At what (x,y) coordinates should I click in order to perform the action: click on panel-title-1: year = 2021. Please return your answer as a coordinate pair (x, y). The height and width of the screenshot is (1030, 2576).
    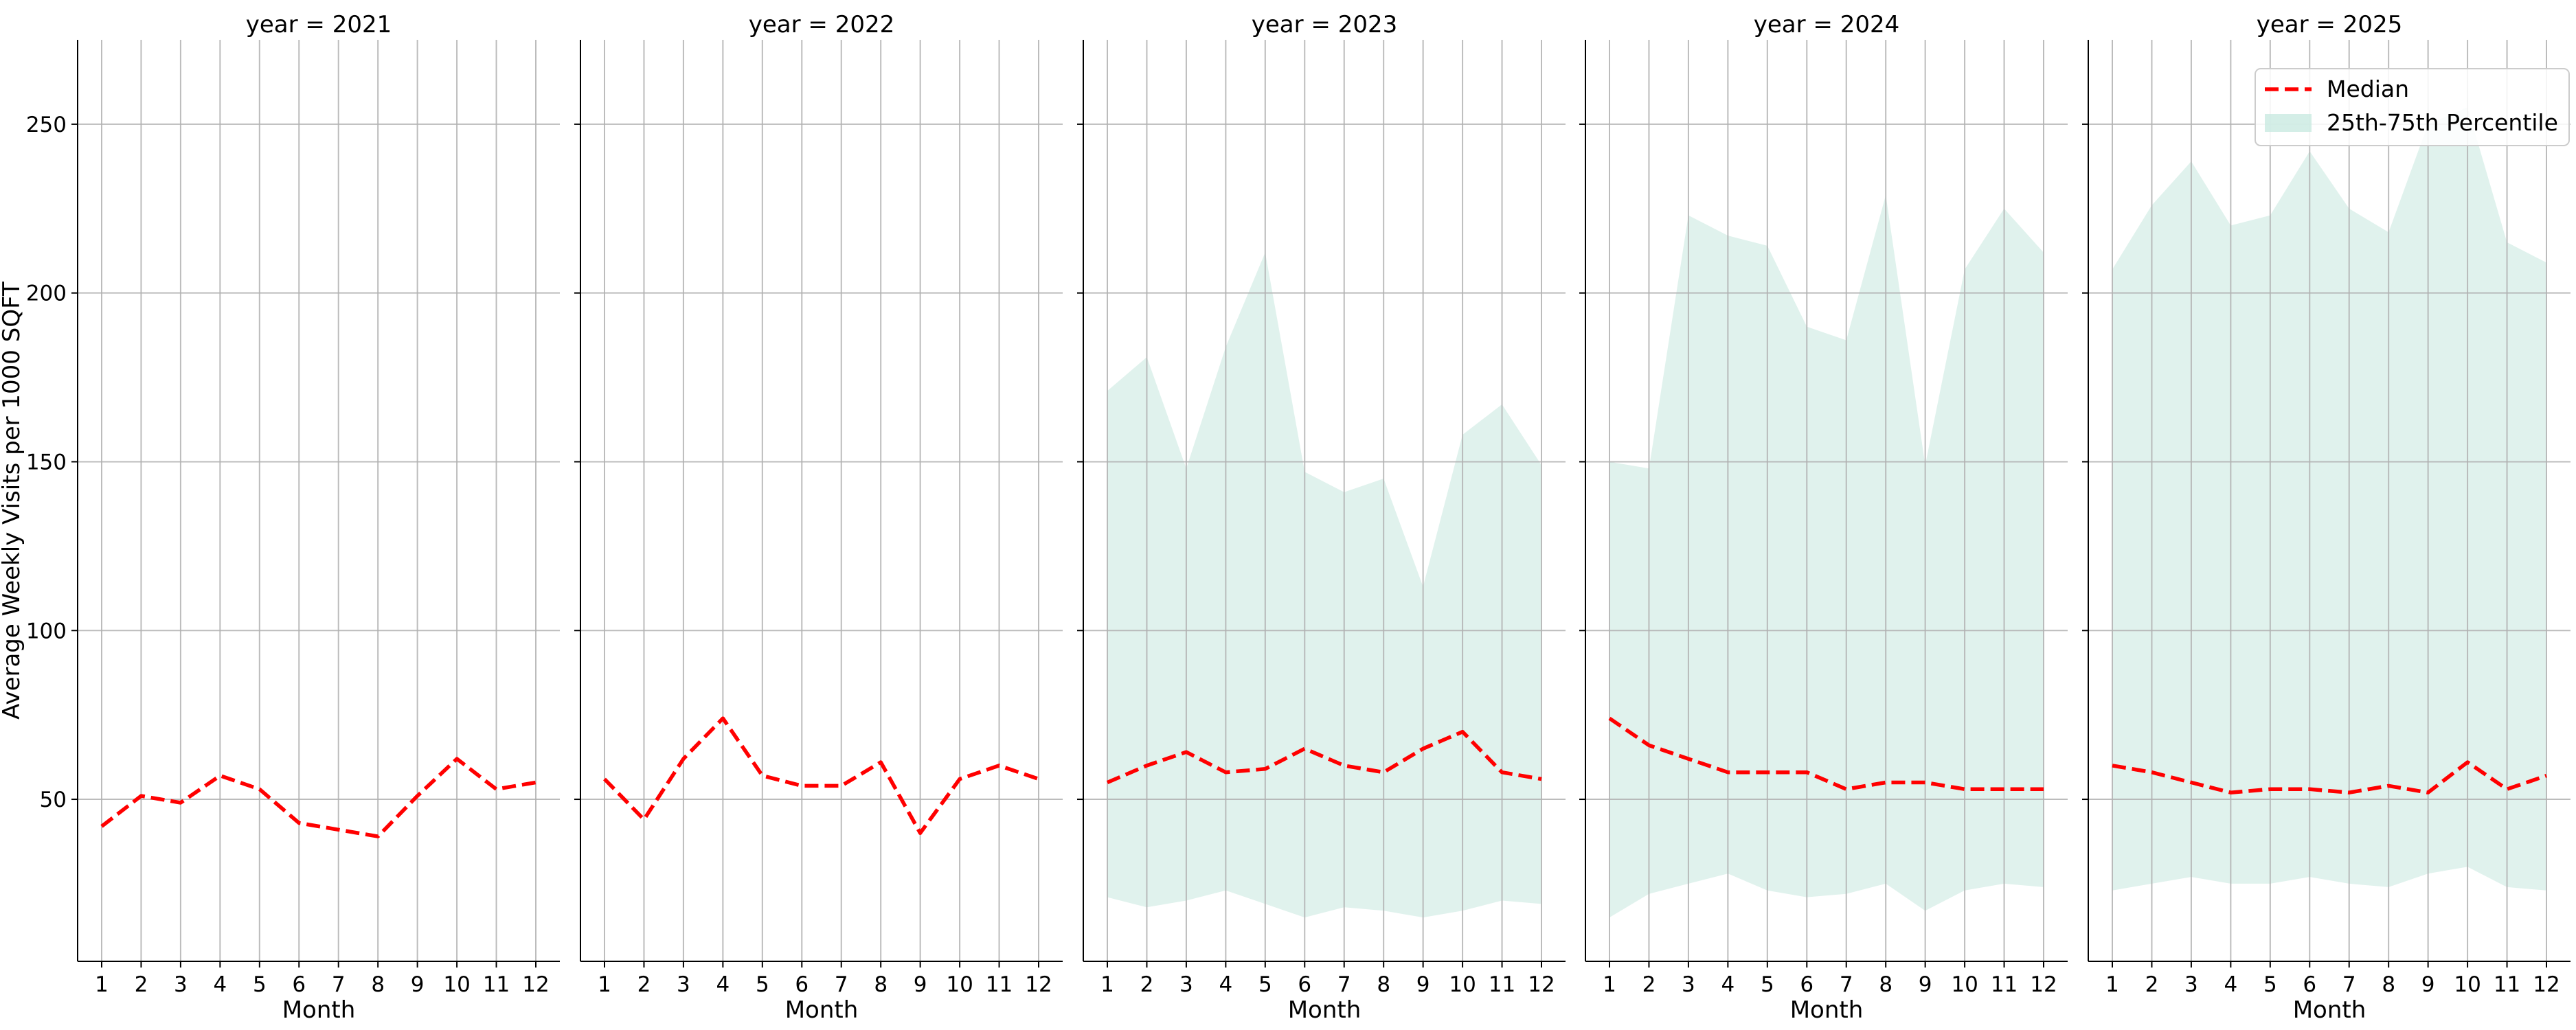
    Looking at the image, I should click on (319, 24).